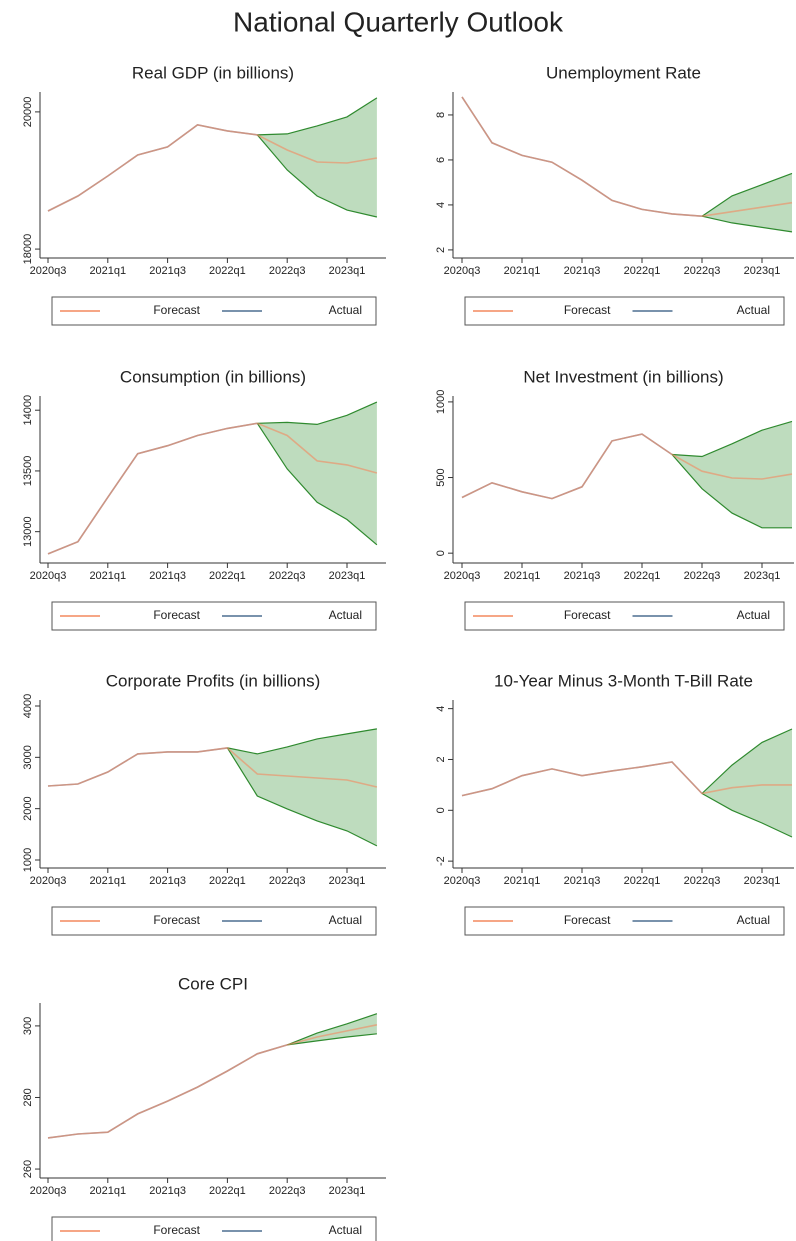  Describe the element at coordinates (28, 471) in the screenshot. I see `y-tick-label: 13500` at that location.